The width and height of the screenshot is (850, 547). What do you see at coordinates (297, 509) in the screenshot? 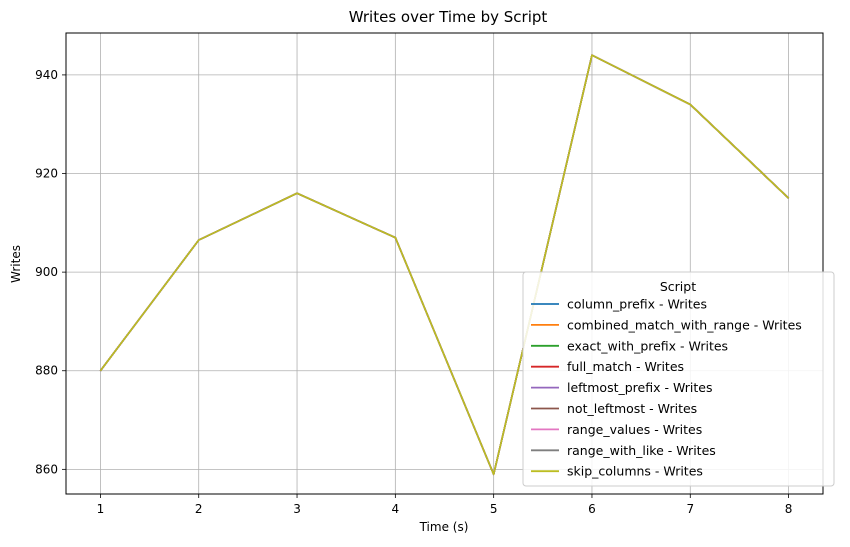
I see `x-tick-label: 3` at bounding box center [297, 509].